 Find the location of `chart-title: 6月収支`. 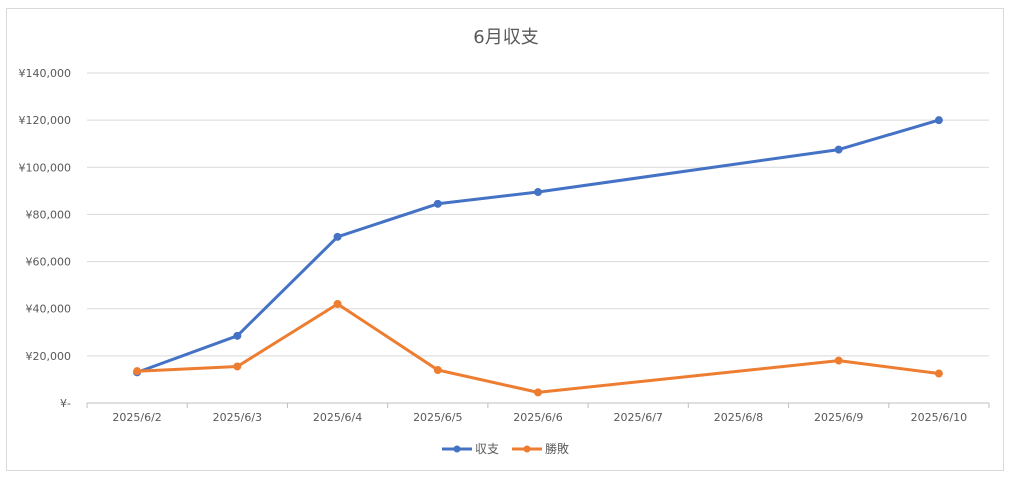

chart-title: 6月収支 is located at coordinates (505, 37).